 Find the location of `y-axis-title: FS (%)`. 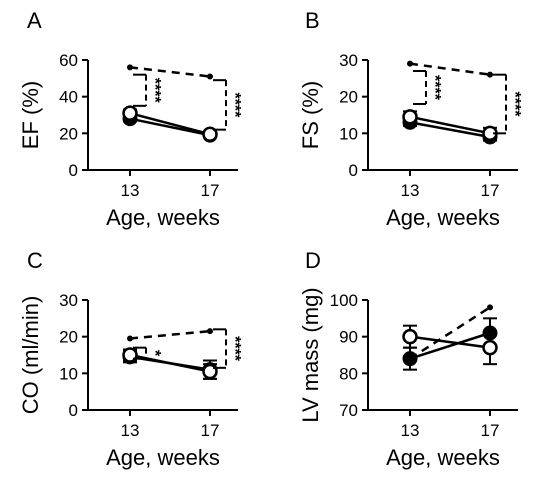

y-axis-title: FS (%) is located at coordinates (310, 115).